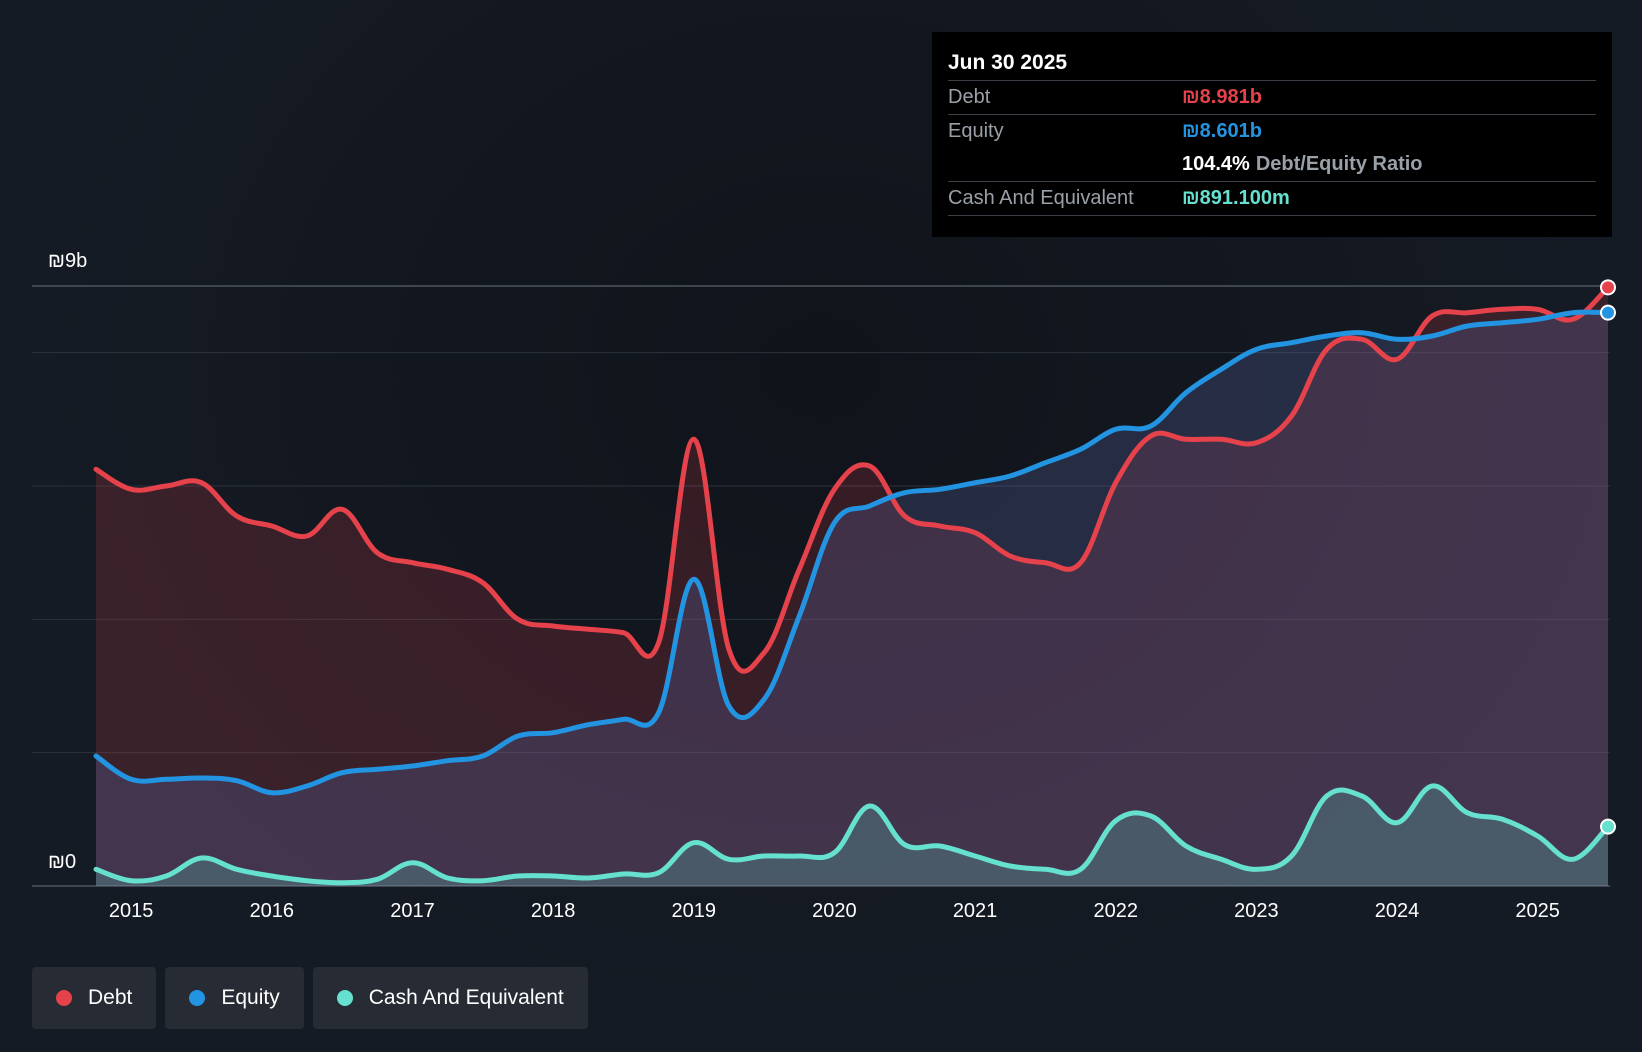 The height and width of the screenshot is (1052, 1642). I want to click on tooltip-cash-row: Cash And Equivalent ₪891.100m, so click(1272, 199).